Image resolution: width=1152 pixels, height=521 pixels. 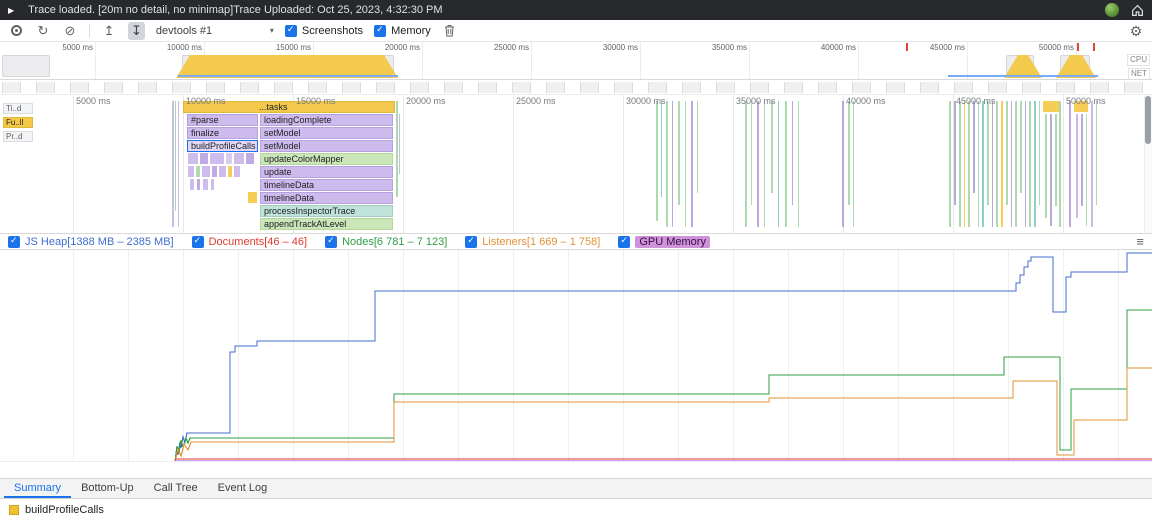 I want to click on counter-documents: Documents[46 – 46], so click(x=249, y=241).